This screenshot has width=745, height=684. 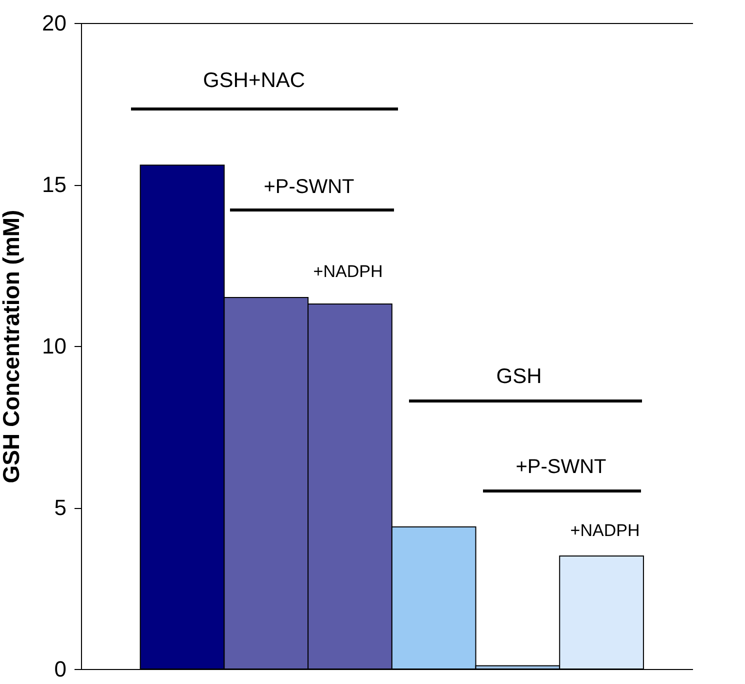 What do you see at coordinates (519, 376) in the screenshot?
I see `annotation: GSH` at bounding box center [519, 376].